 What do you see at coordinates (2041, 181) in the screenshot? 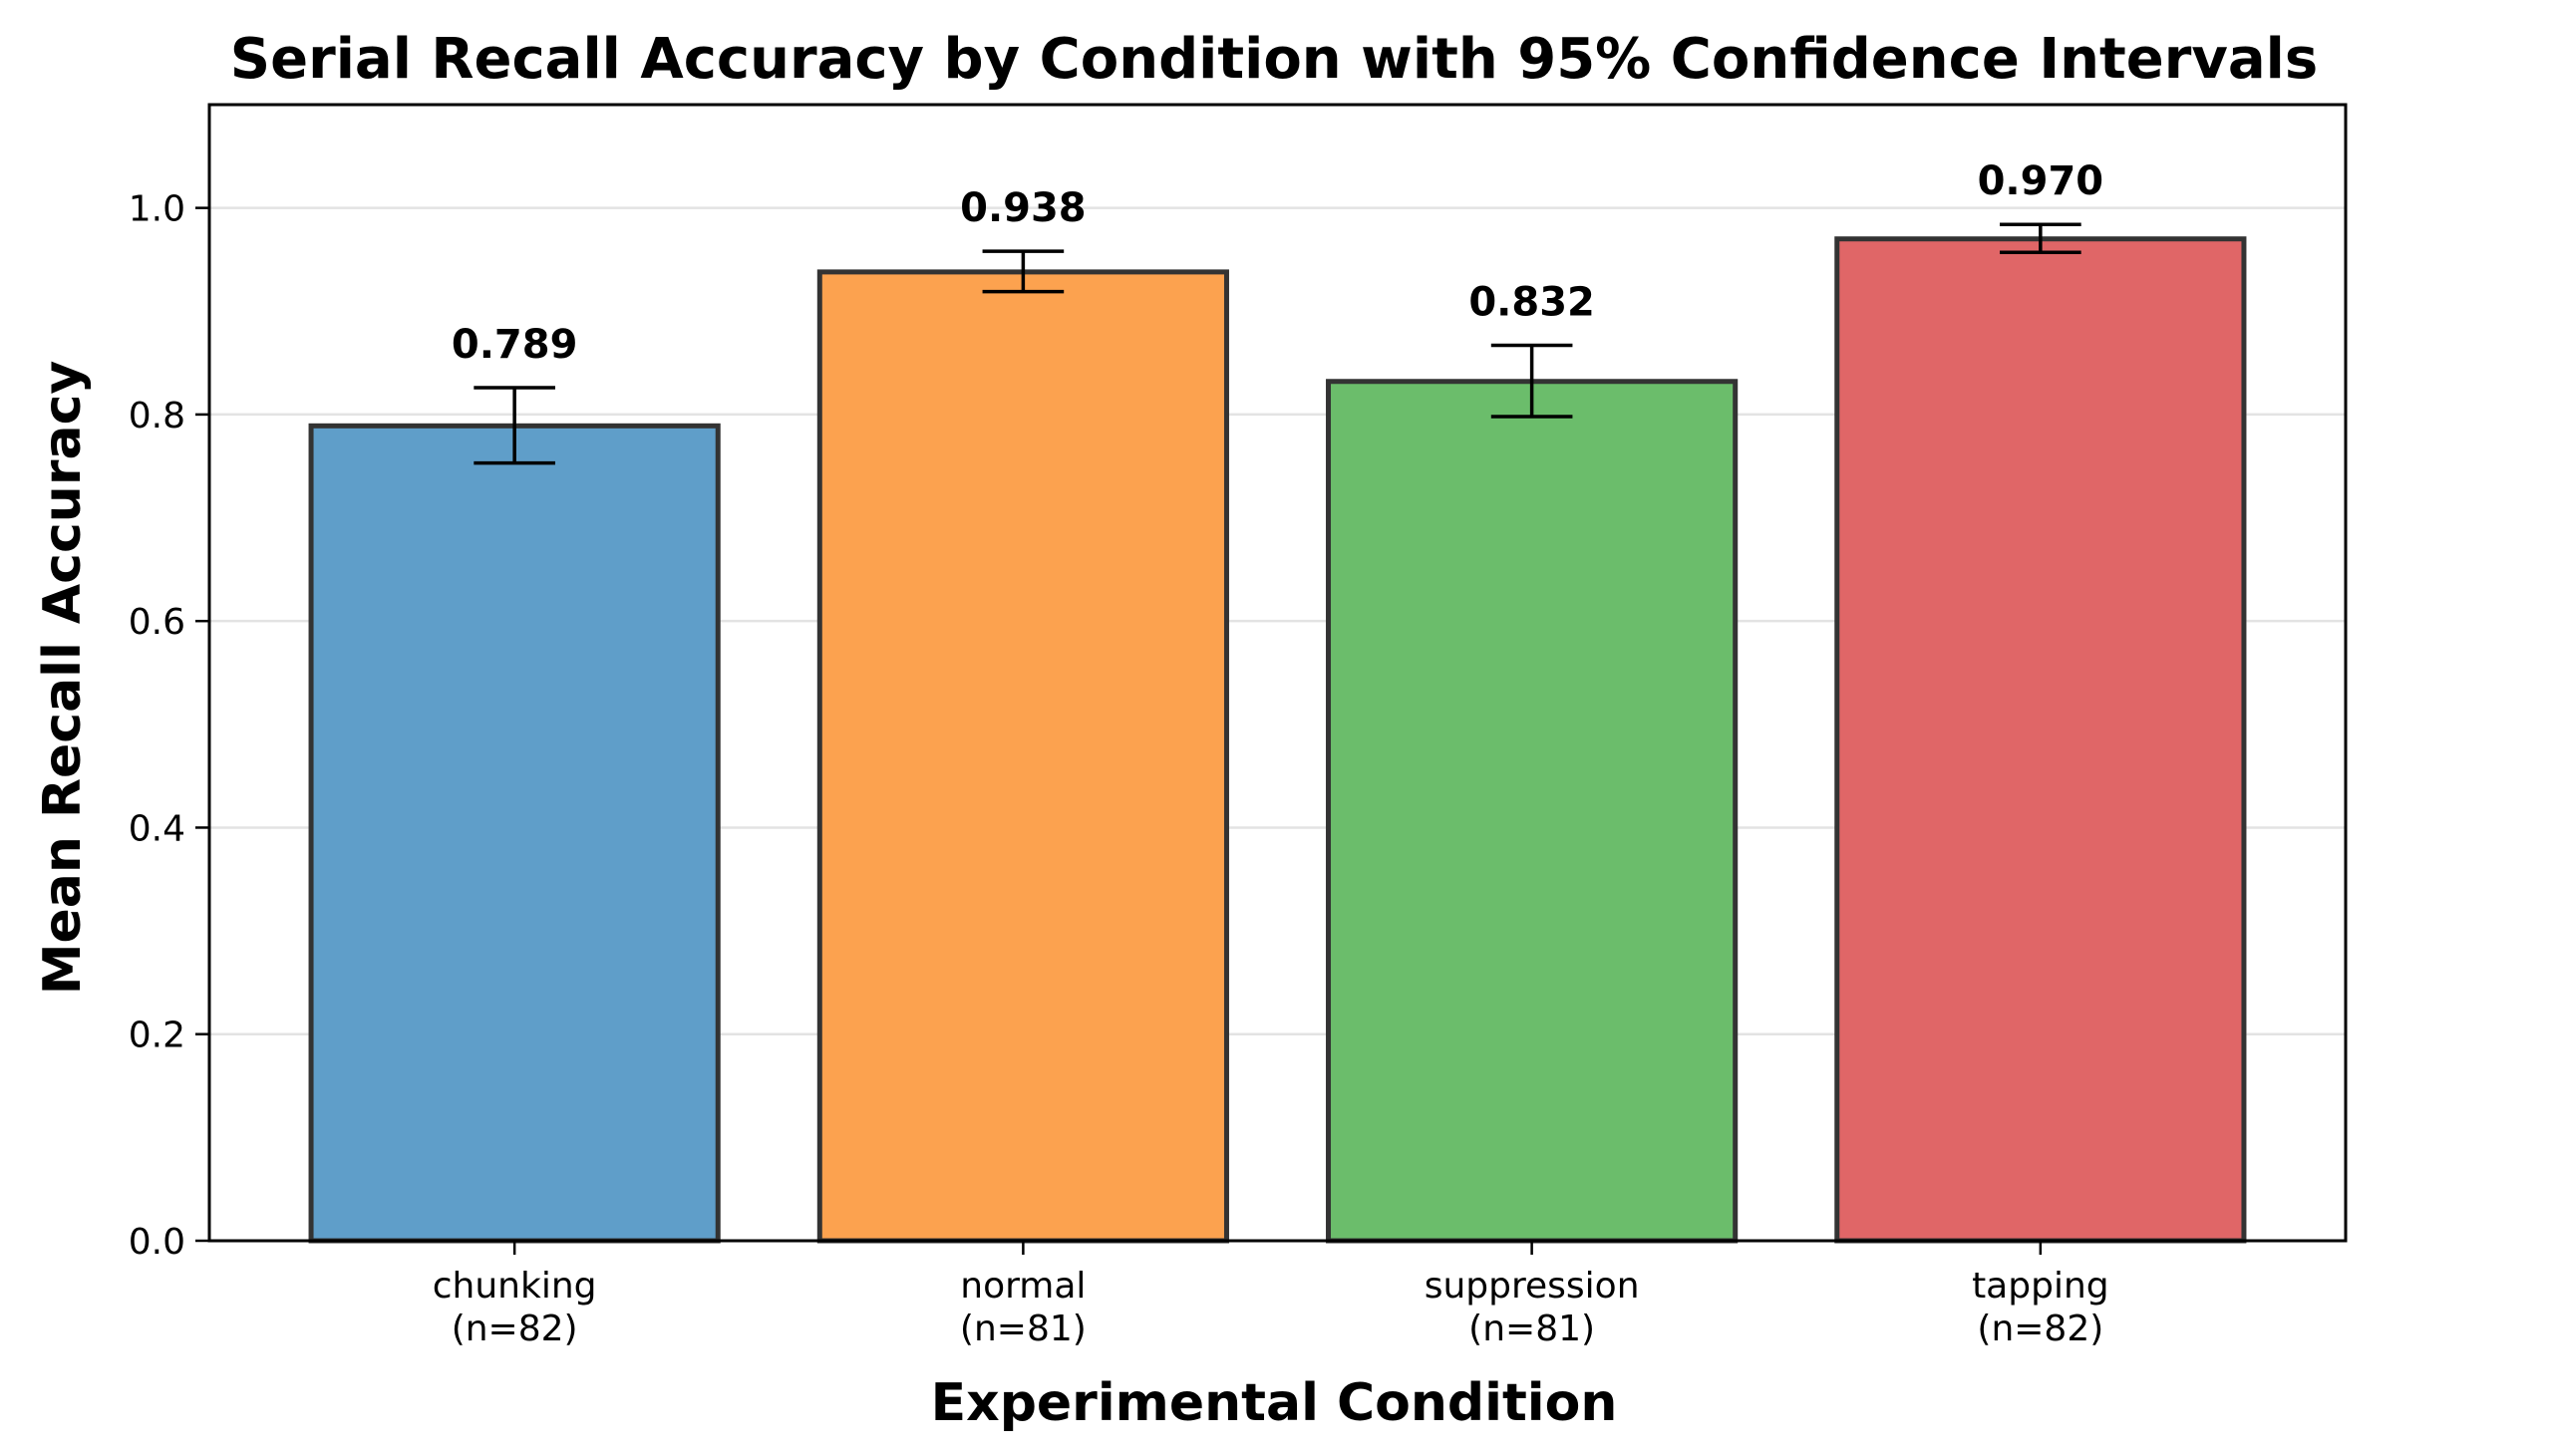
I see `value-label-tapping: 0.970` at bounding box center [2041, 181].